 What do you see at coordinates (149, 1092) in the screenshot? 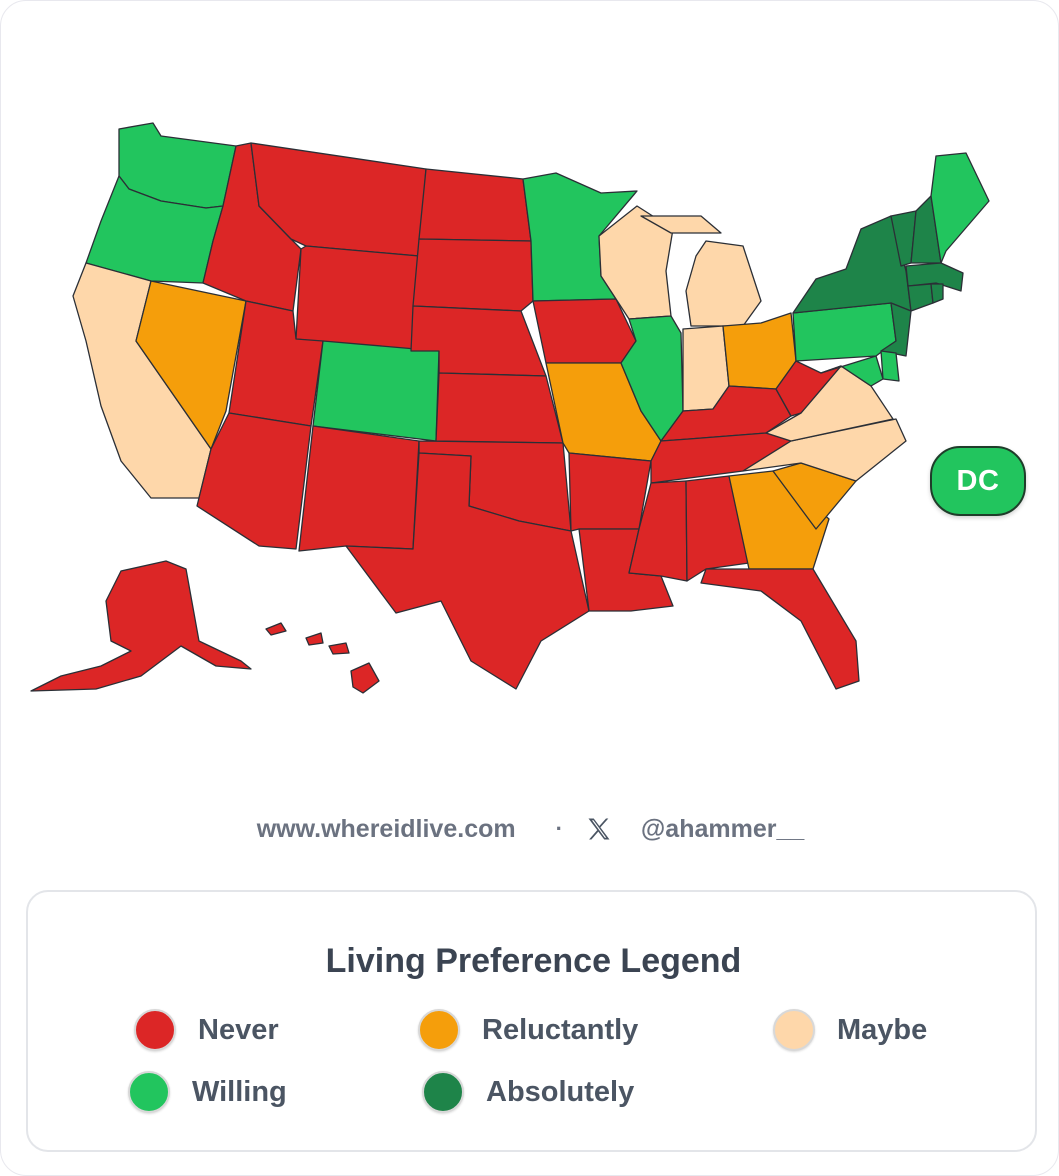
I see `legend-swatch-willing` at bounding box center [149, 1092].